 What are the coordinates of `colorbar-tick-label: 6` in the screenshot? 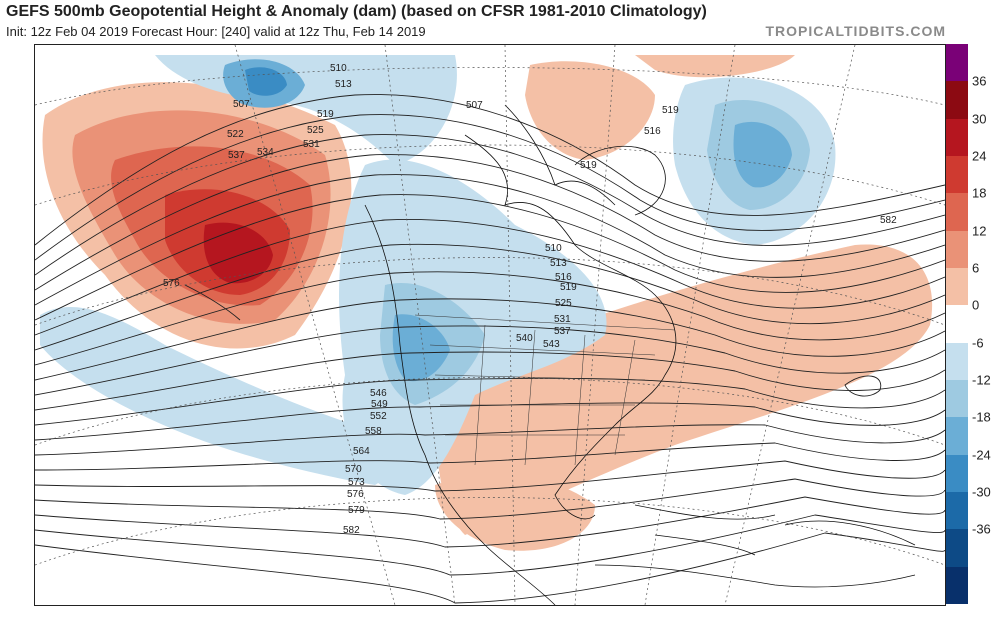 It's located at (976, 268).